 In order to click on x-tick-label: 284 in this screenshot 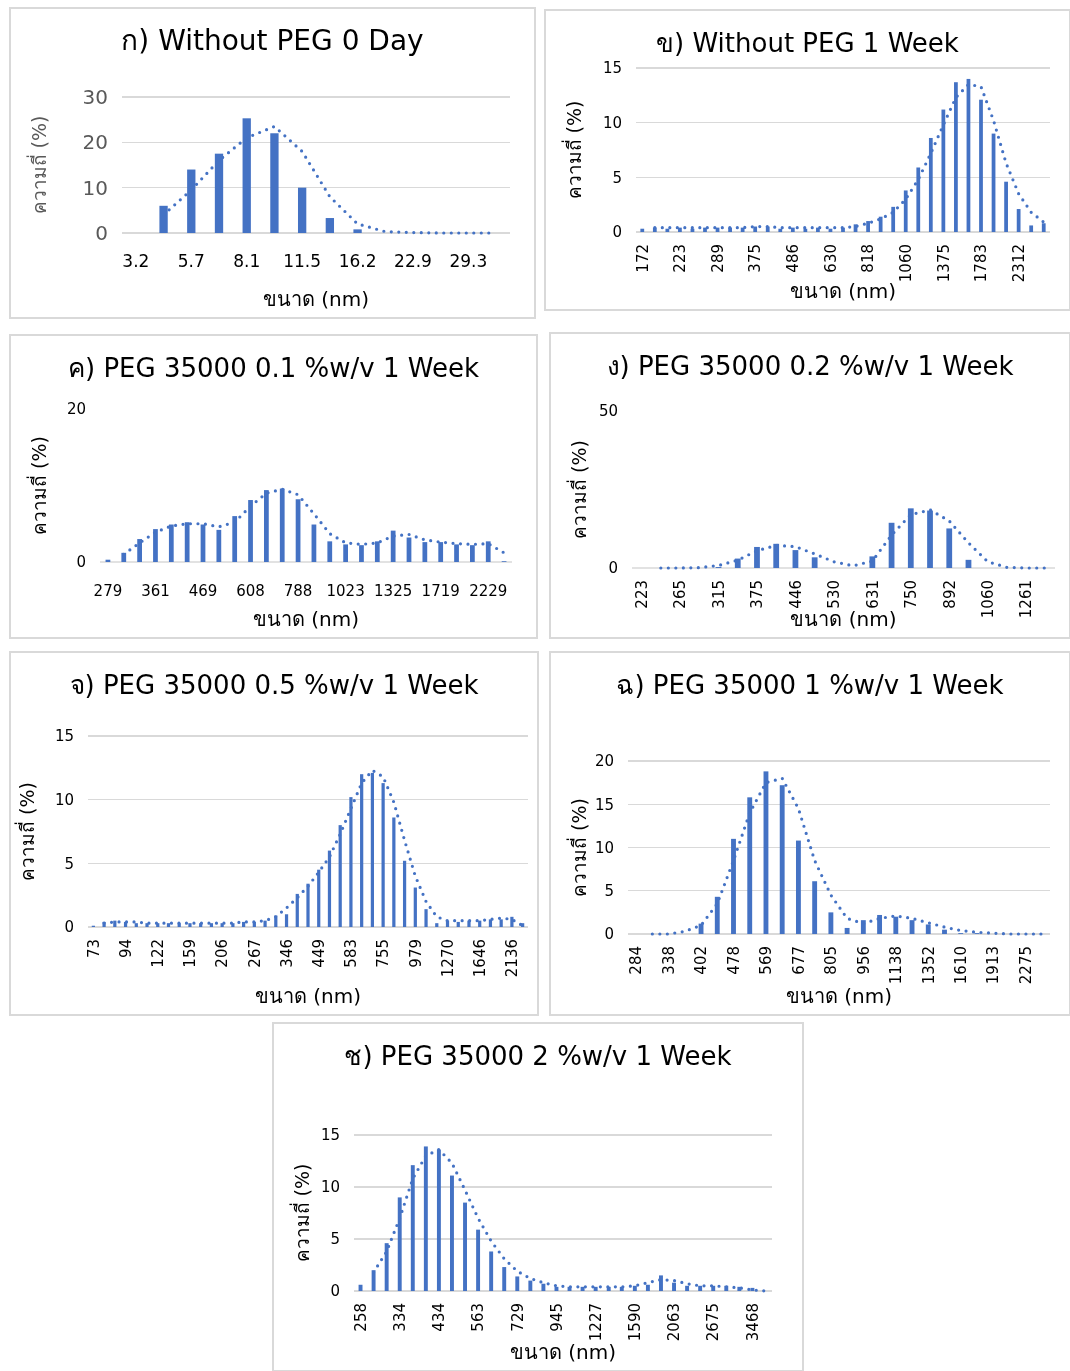, I will do `click(636, 960)`.